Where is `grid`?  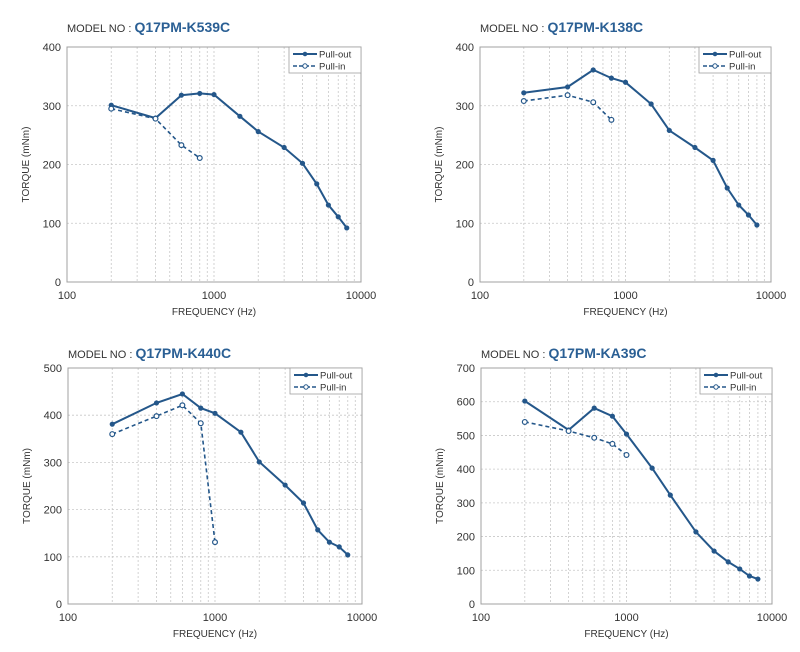 grid is located at coordinates (215, 485).